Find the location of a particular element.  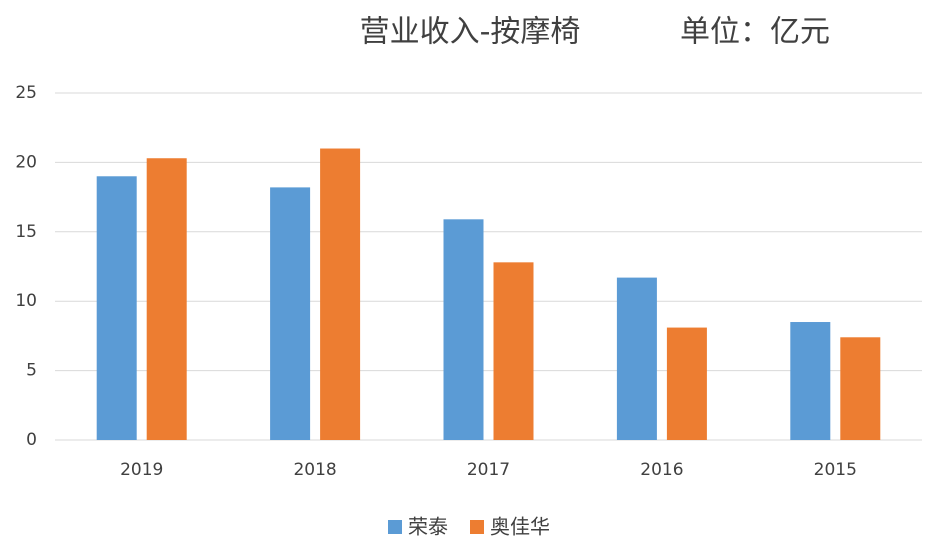

y-tick-label: 25 is located at coordinates (26, 93).